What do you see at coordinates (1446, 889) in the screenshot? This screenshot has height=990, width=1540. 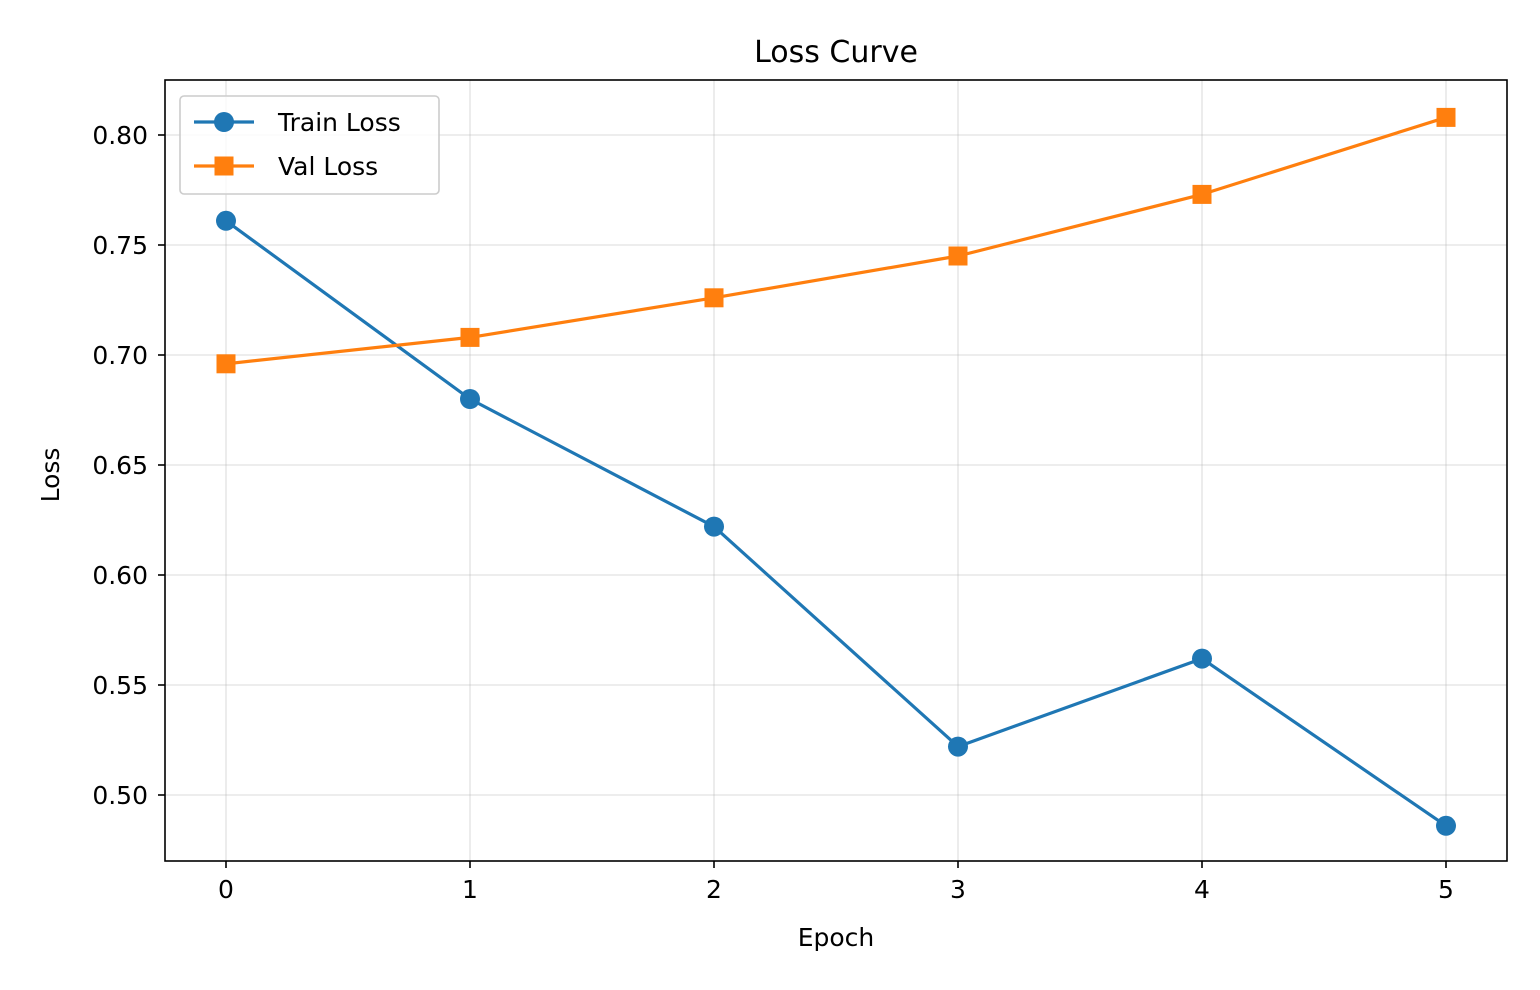 I see `x-tick-label: 5` at bounding box center [1446, 889].